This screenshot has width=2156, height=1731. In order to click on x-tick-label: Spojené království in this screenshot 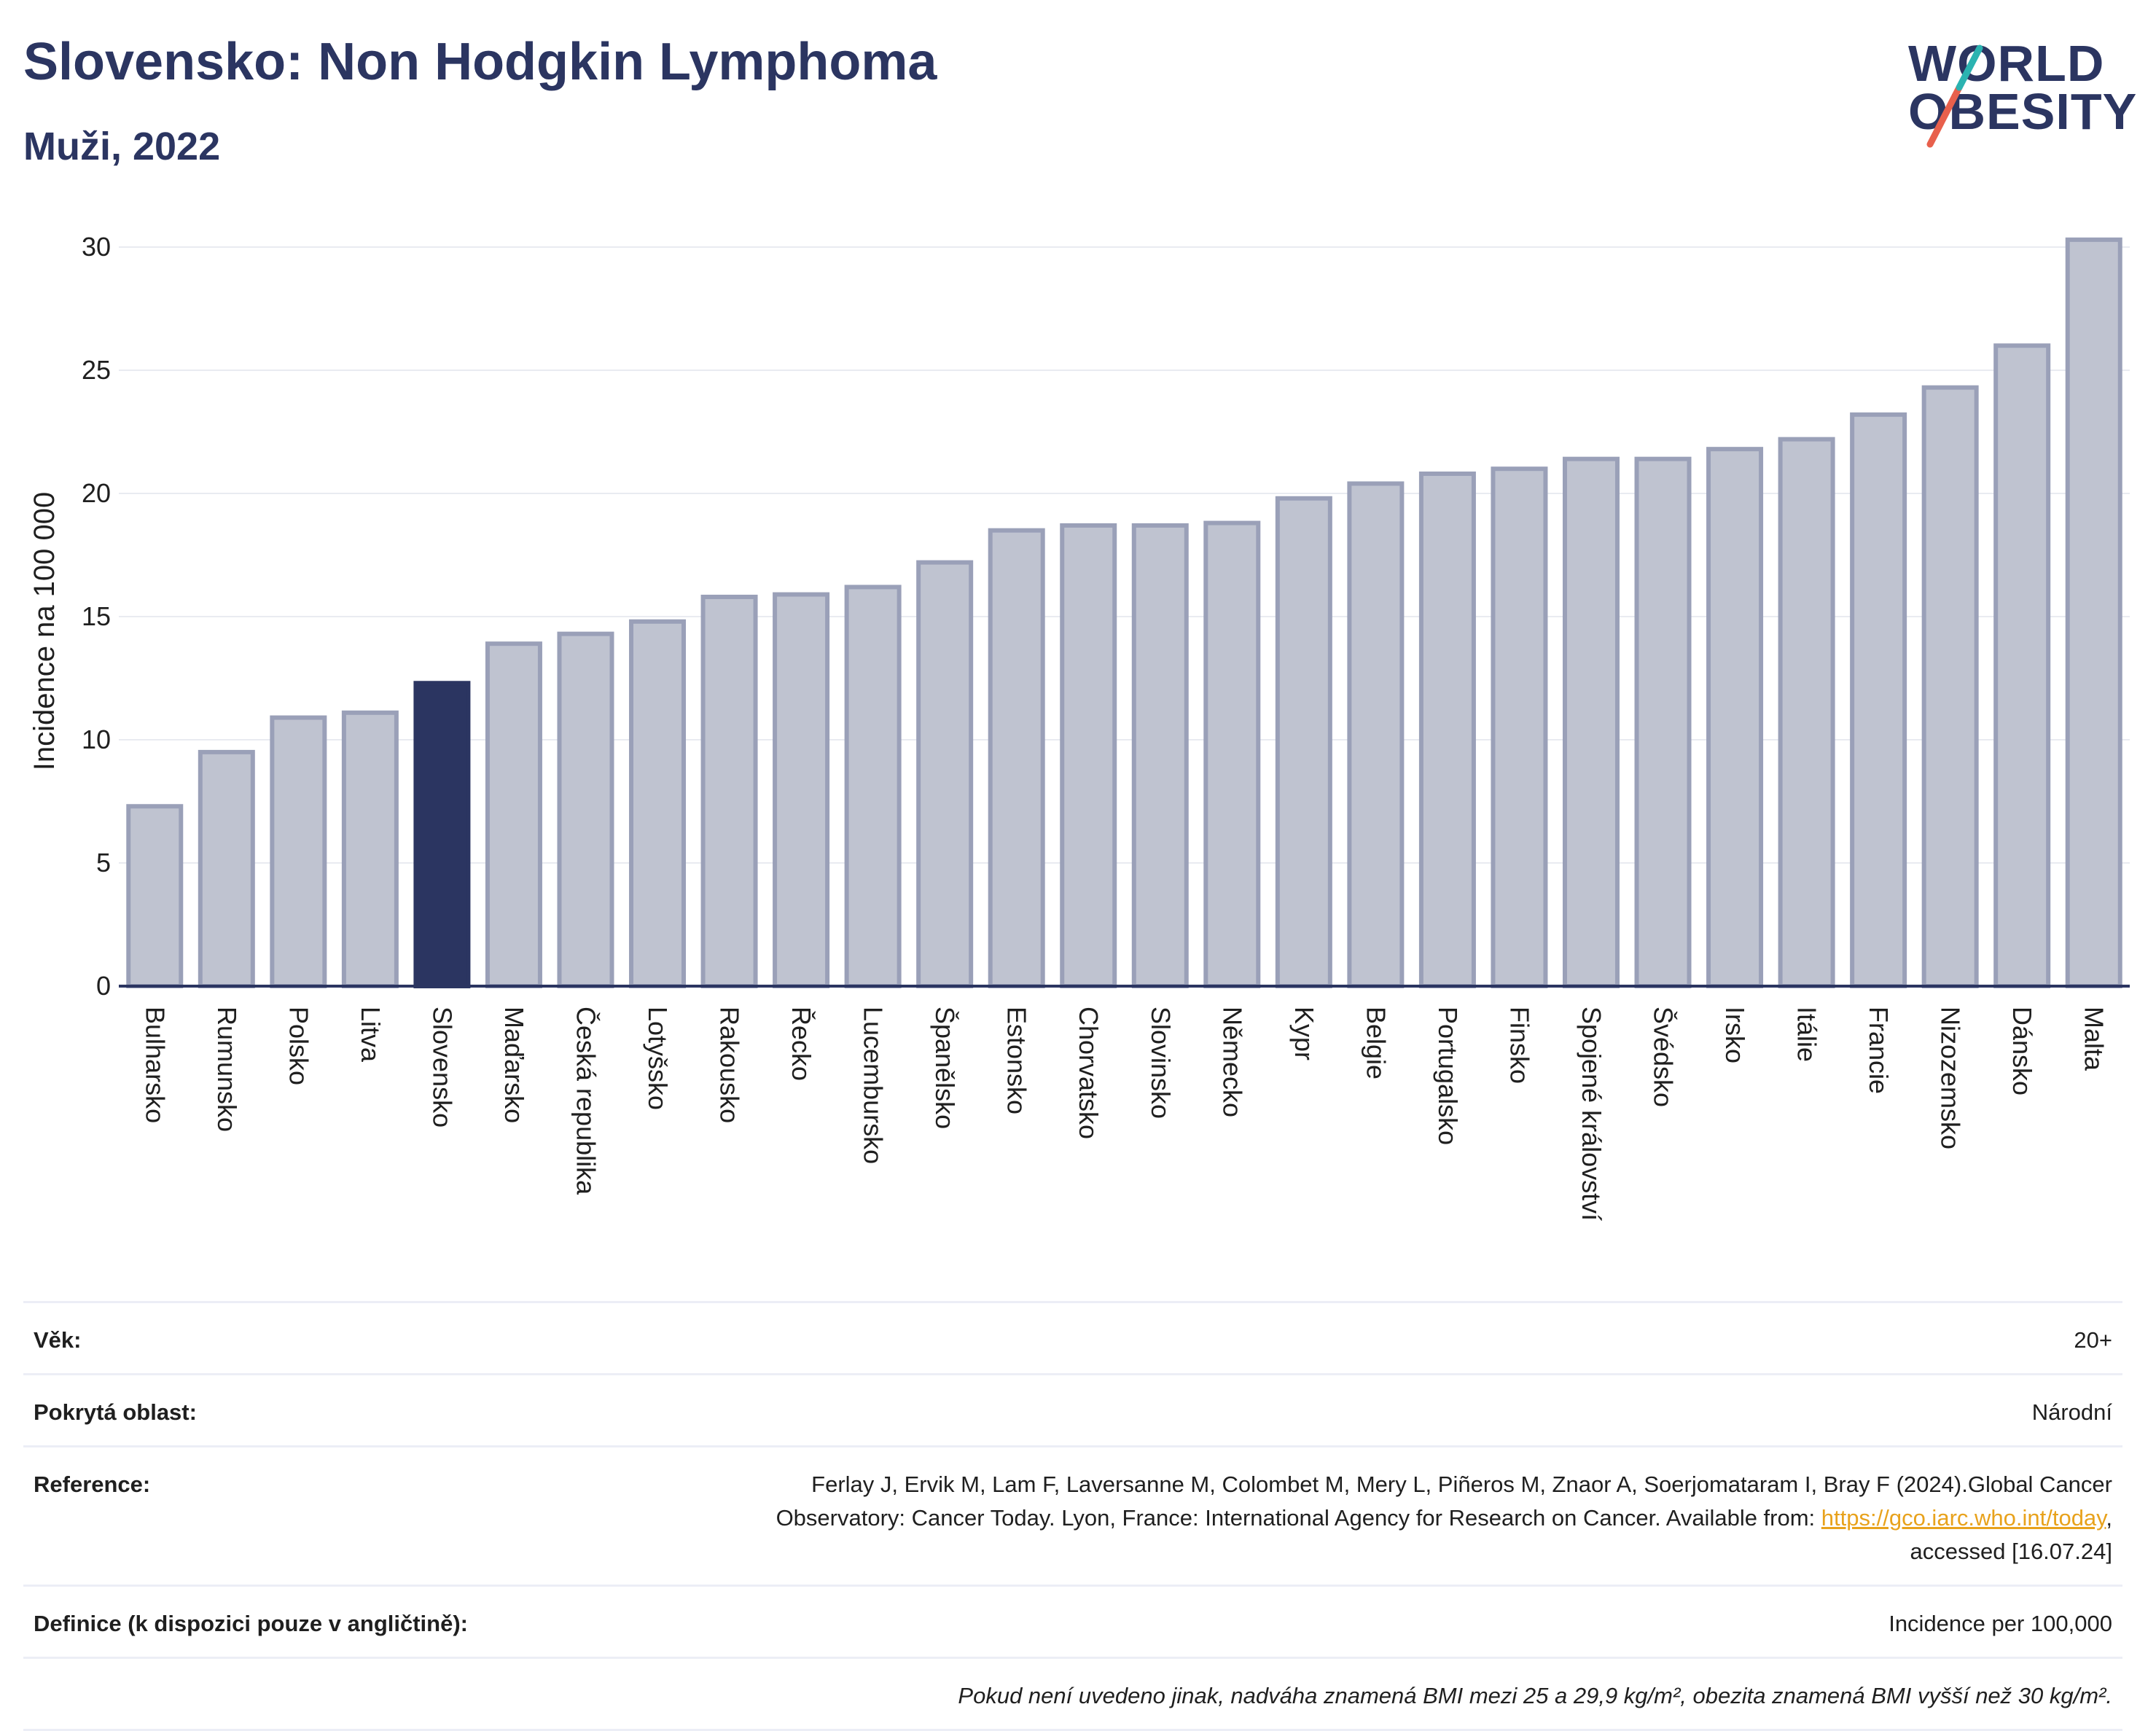, I will do `click(1591, 1114)`.